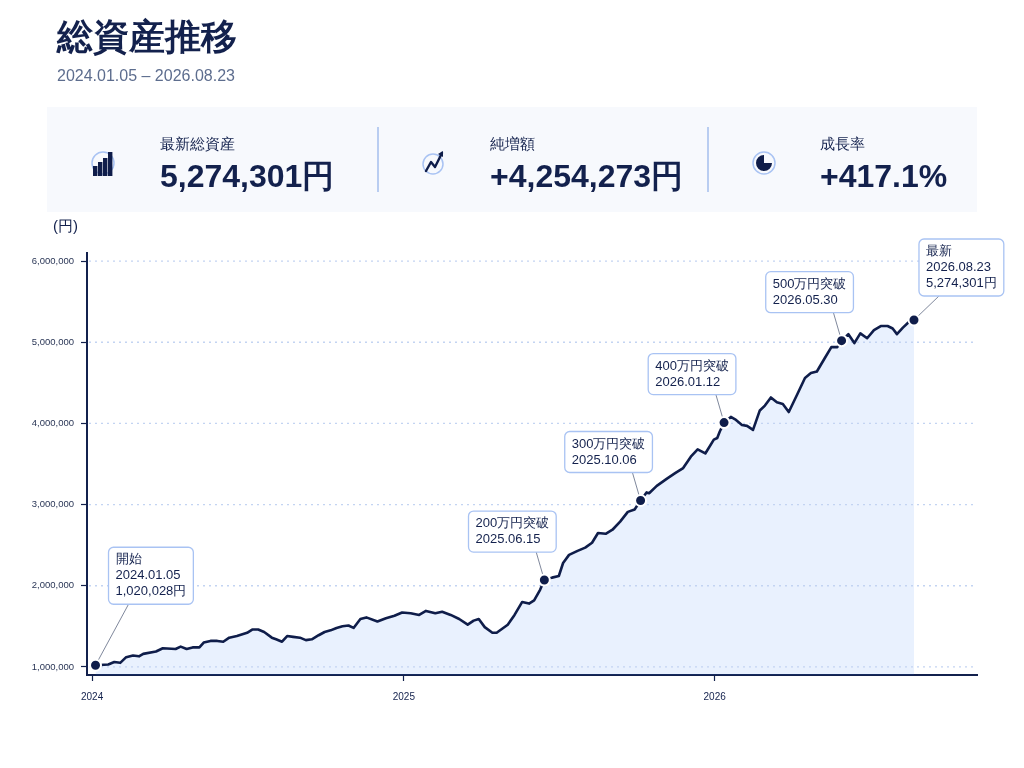 This screenshot has height=768, width=1024. I want to click on y-tick-label: 1,000,000, so click(52, 666).